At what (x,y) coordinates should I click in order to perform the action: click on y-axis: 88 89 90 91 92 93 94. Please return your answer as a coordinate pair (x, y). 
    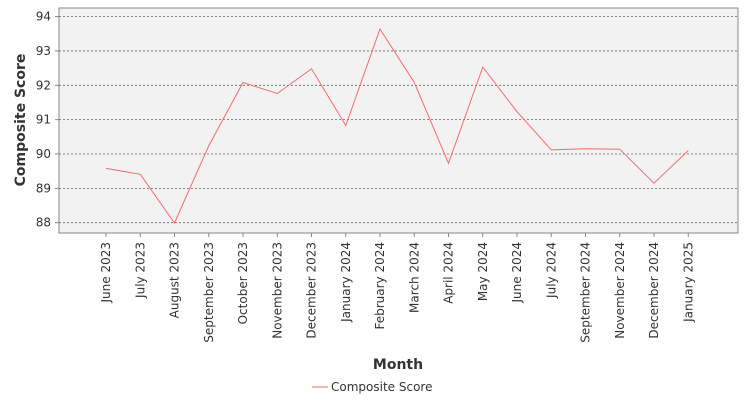
    Looking at the image, I should click on (47, 120).